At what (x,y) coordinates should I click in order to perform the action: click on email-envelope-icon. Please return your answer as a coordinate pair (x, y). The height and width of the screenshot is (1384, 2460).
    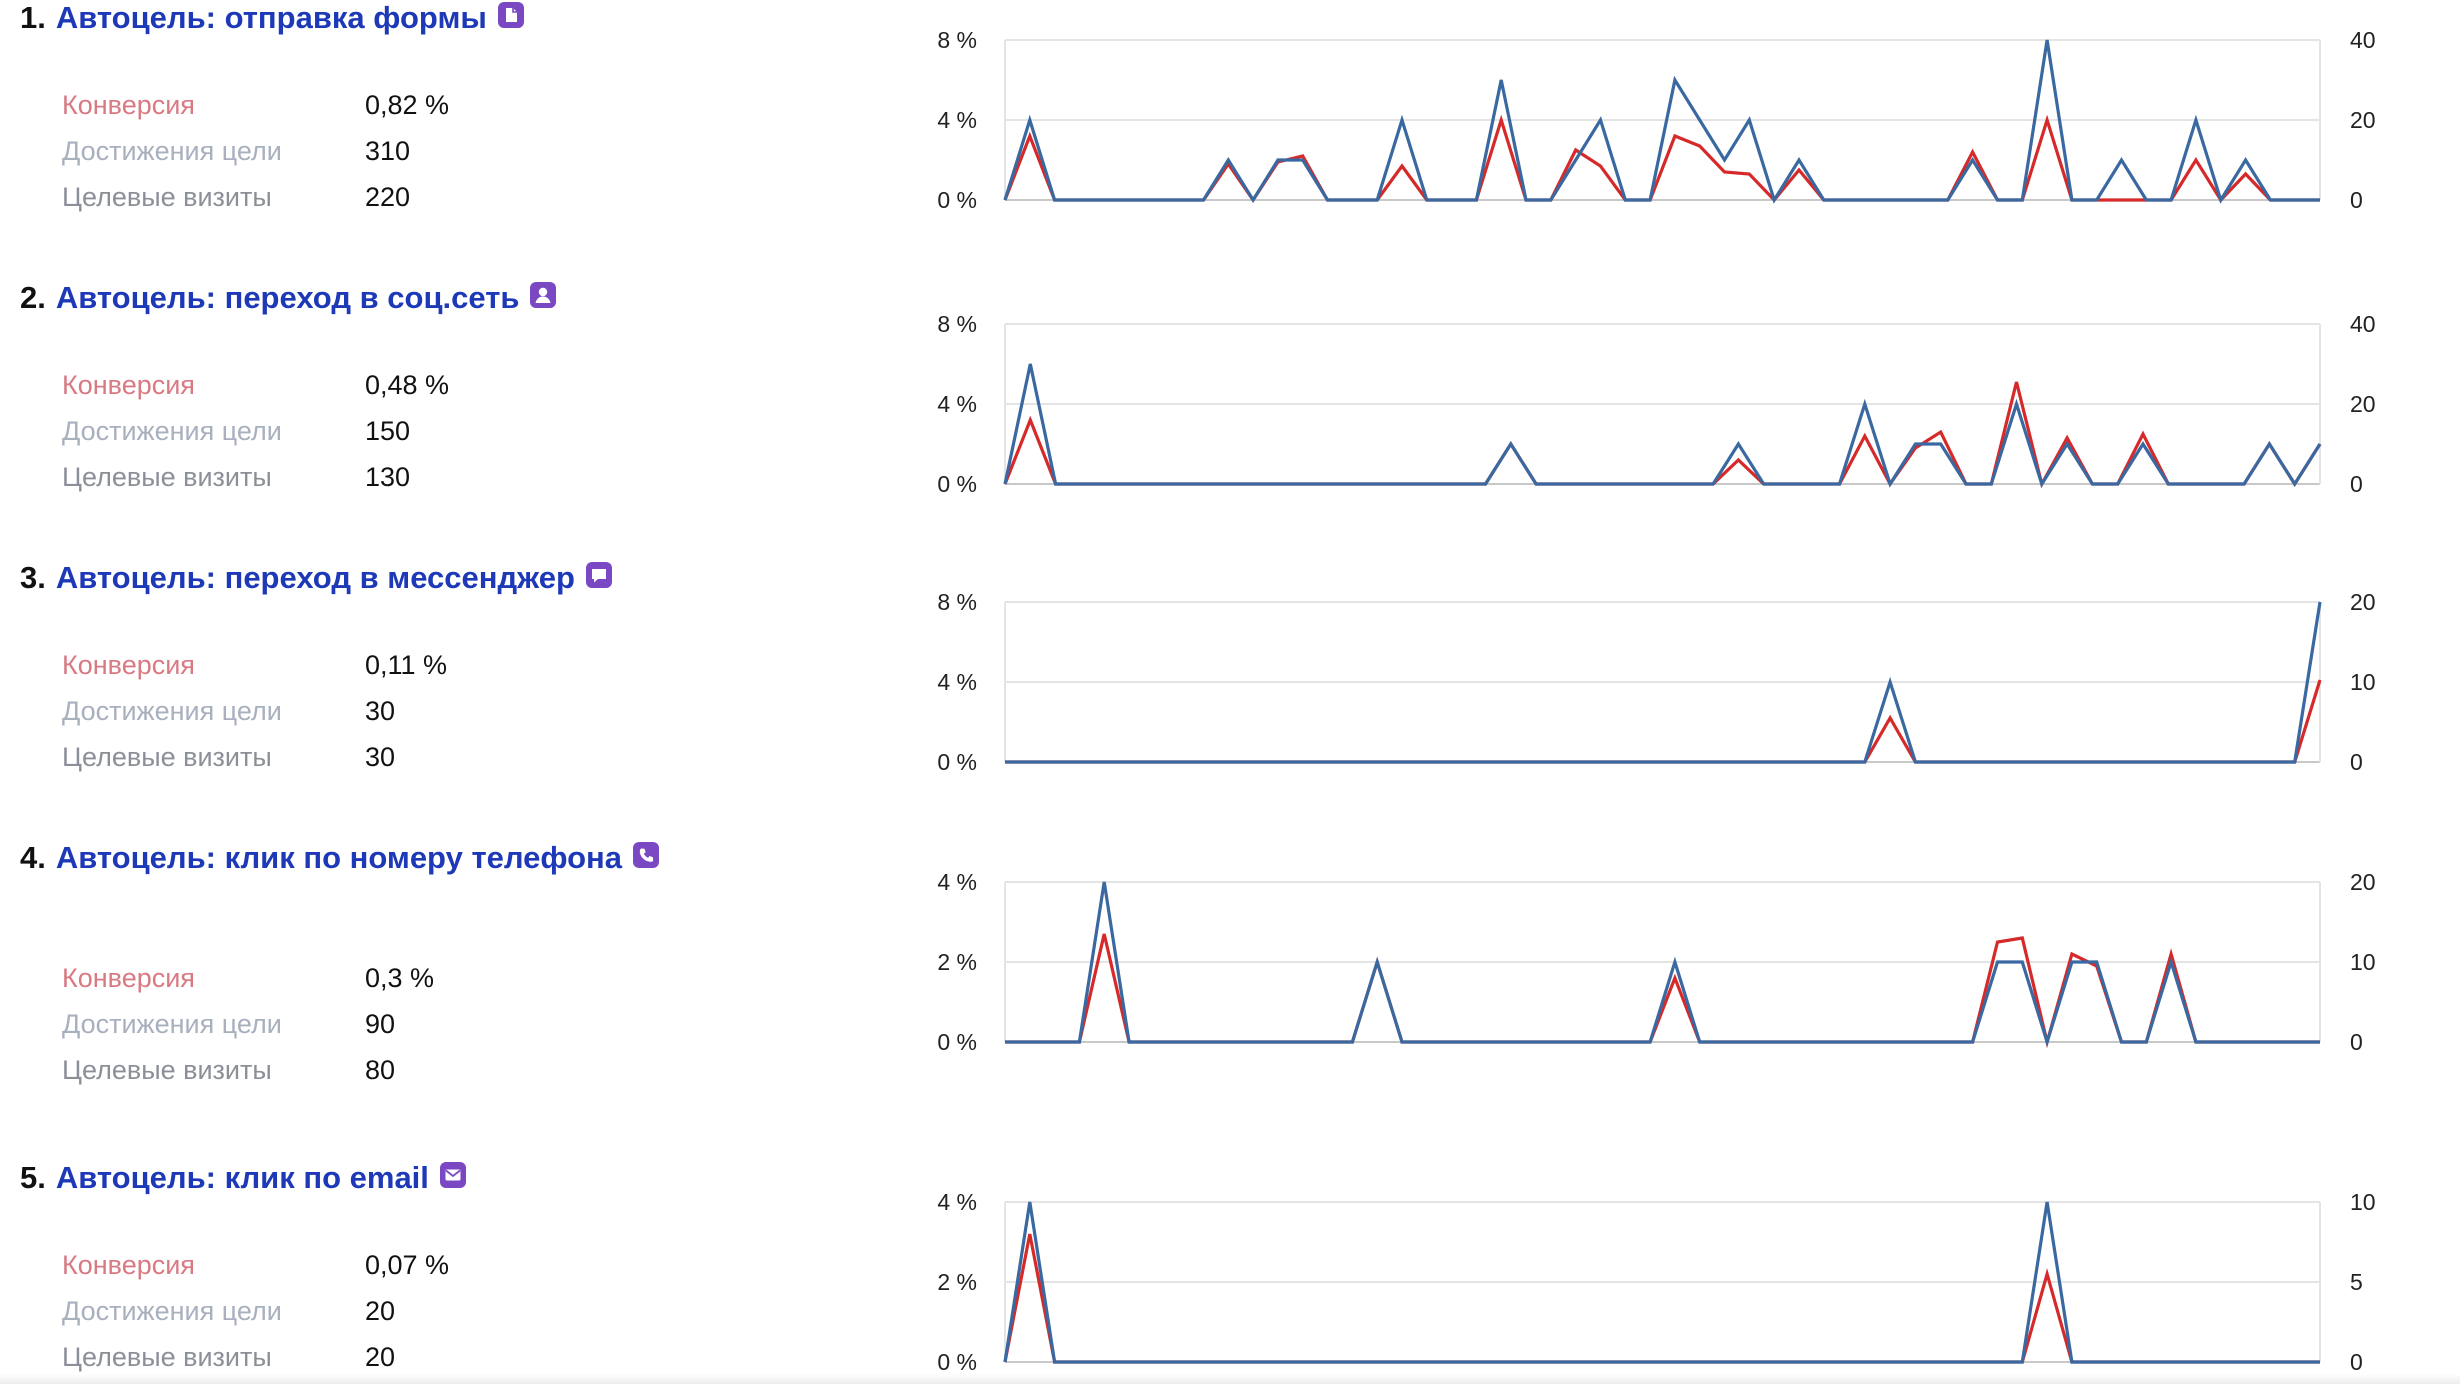
    Looking at the image, I should click on (453, 1175).